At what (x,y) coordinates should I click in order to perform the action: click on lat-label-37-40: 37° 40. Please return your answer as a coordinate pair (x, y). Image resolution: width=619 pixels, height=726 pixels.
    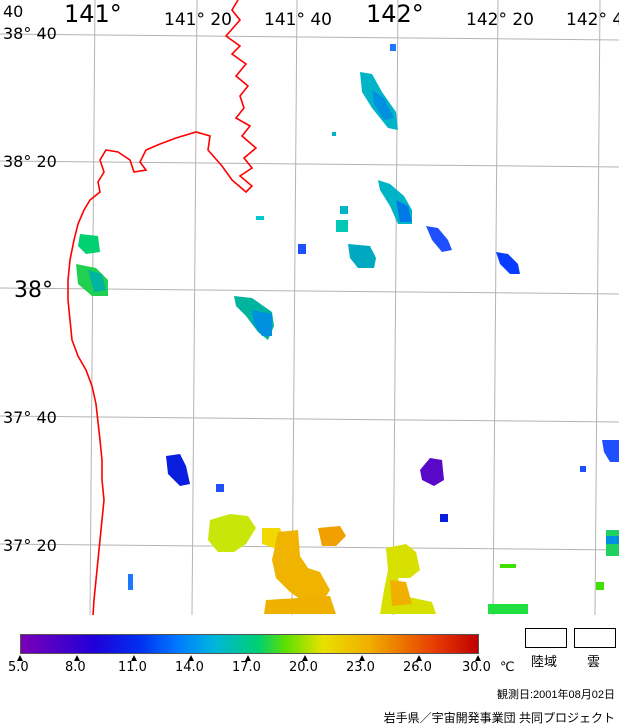
    Looking at the image, I should click on (30, 417).